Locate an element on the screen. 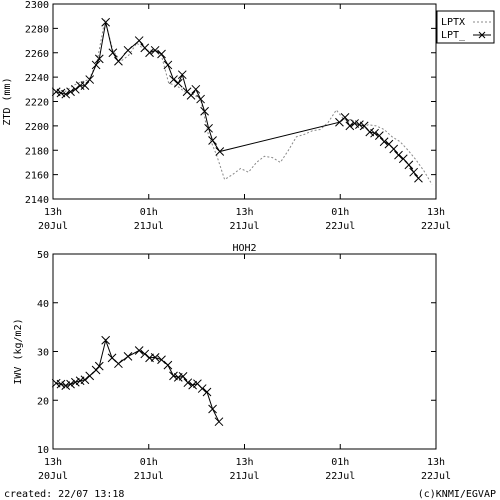  y-tick-label: 20 is located at coordinates (43, 401).